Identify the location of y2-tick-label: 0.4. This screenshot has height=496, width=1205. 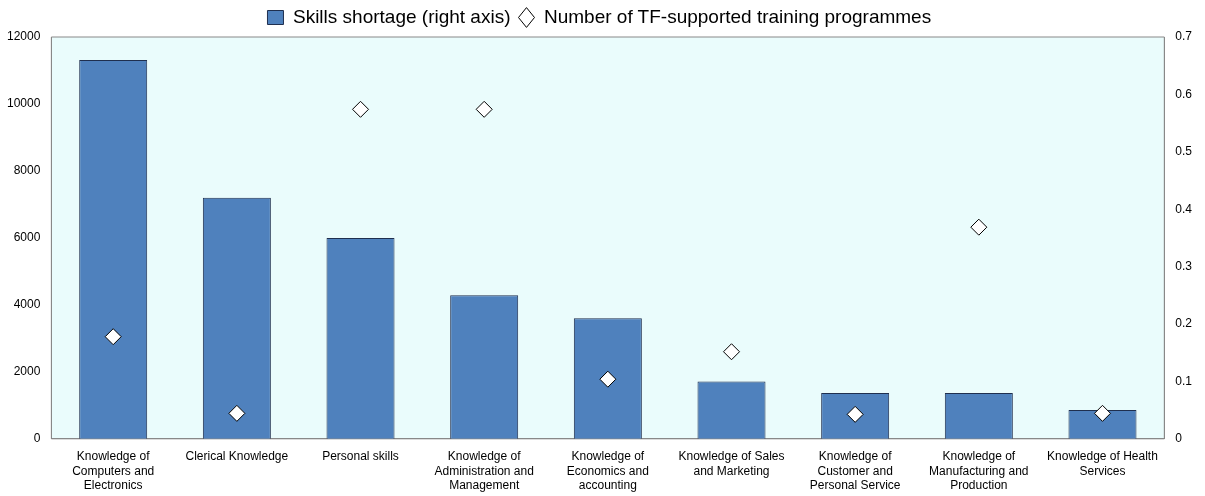
(1184, 208).